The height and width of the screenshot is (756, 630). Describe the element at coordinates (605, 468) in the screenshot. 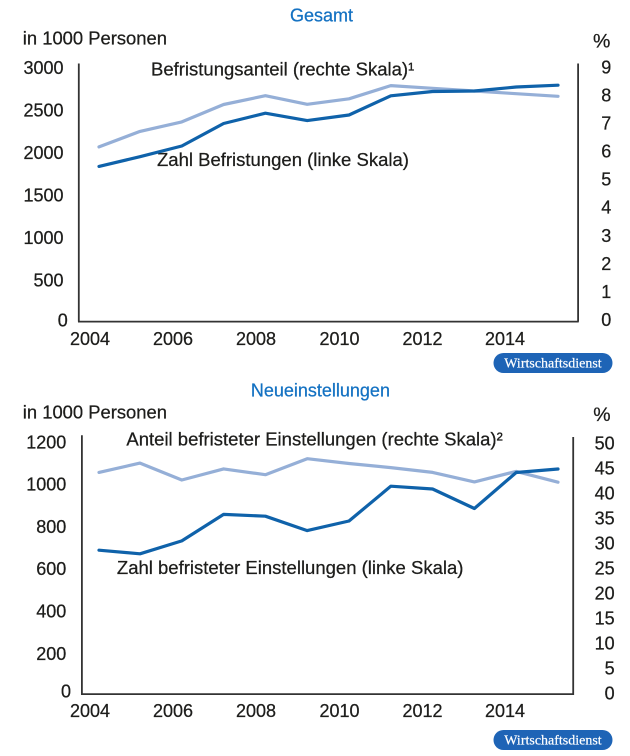

I see `svg-text: 45` at that location.